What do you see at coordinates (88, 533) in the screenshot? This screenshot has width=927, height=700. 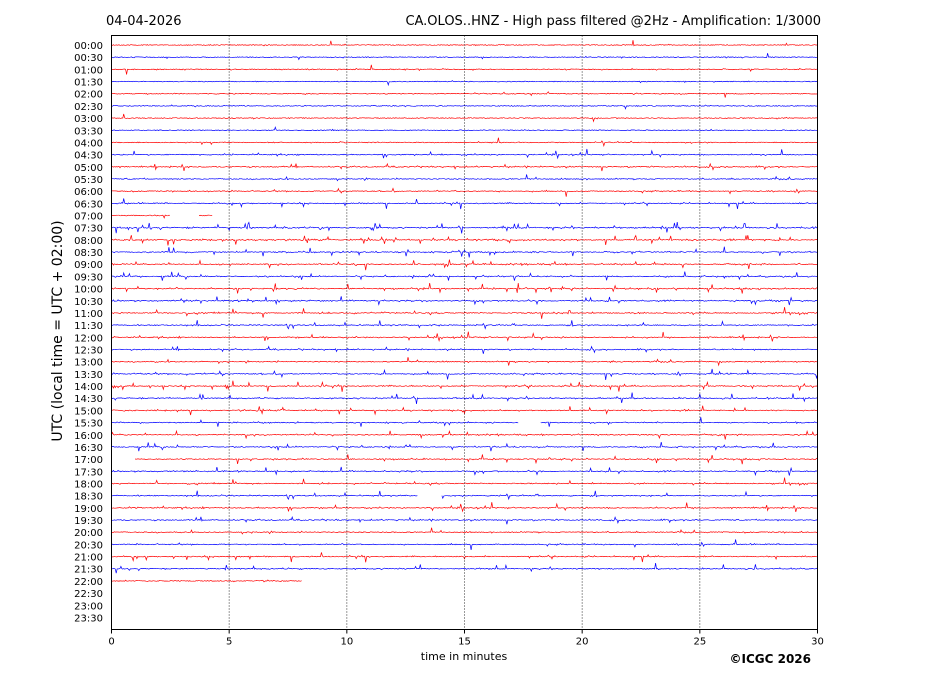 I see `row-label: 20:00` at bounding box center [88, 533].